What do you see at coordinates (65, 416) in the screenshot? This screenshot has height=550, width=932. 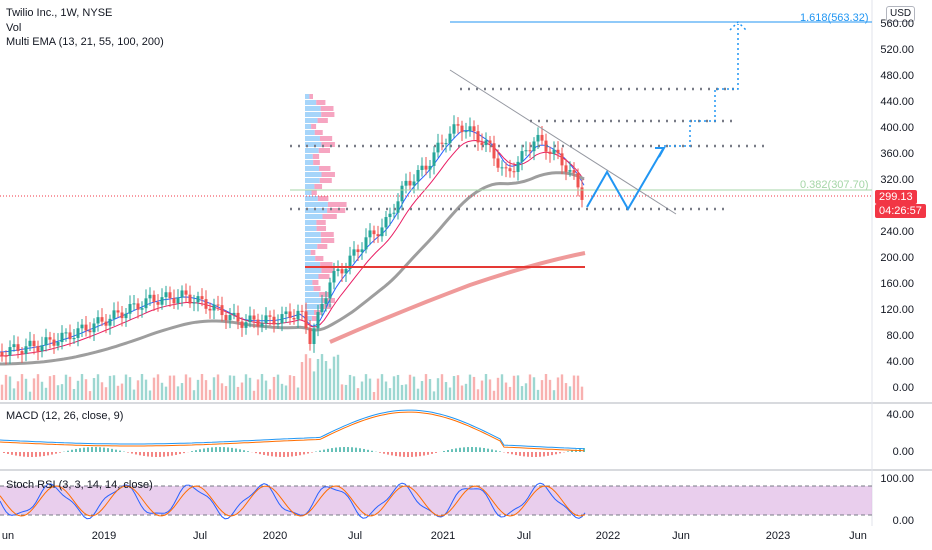 I see `macd-label: MACD (12, 26, close, 9)` at bounding box center [65, 416].